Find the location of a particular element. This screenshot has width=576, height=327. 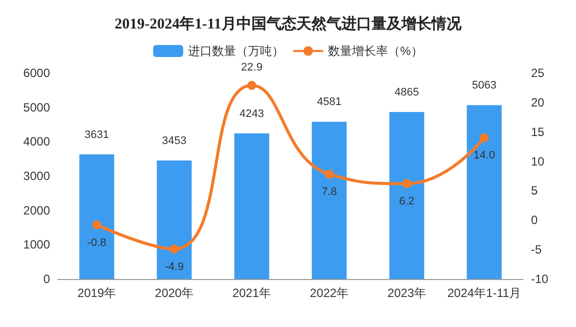

y-tick-label: 5000 is located at coordinates (36, 107).